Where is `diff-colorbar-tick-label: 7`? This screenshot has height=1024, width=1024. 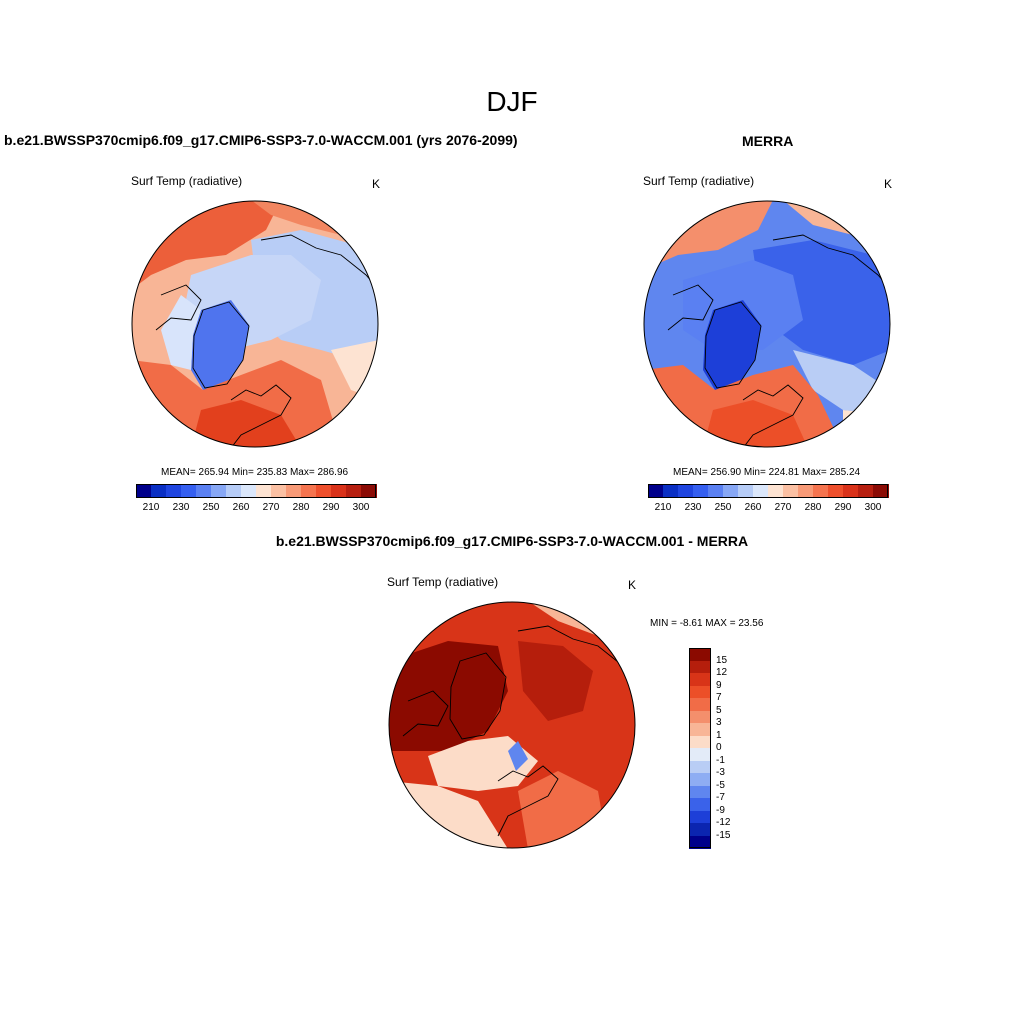
diff-colorbar-tick-label: 7 is located at coordinates (719, 697).